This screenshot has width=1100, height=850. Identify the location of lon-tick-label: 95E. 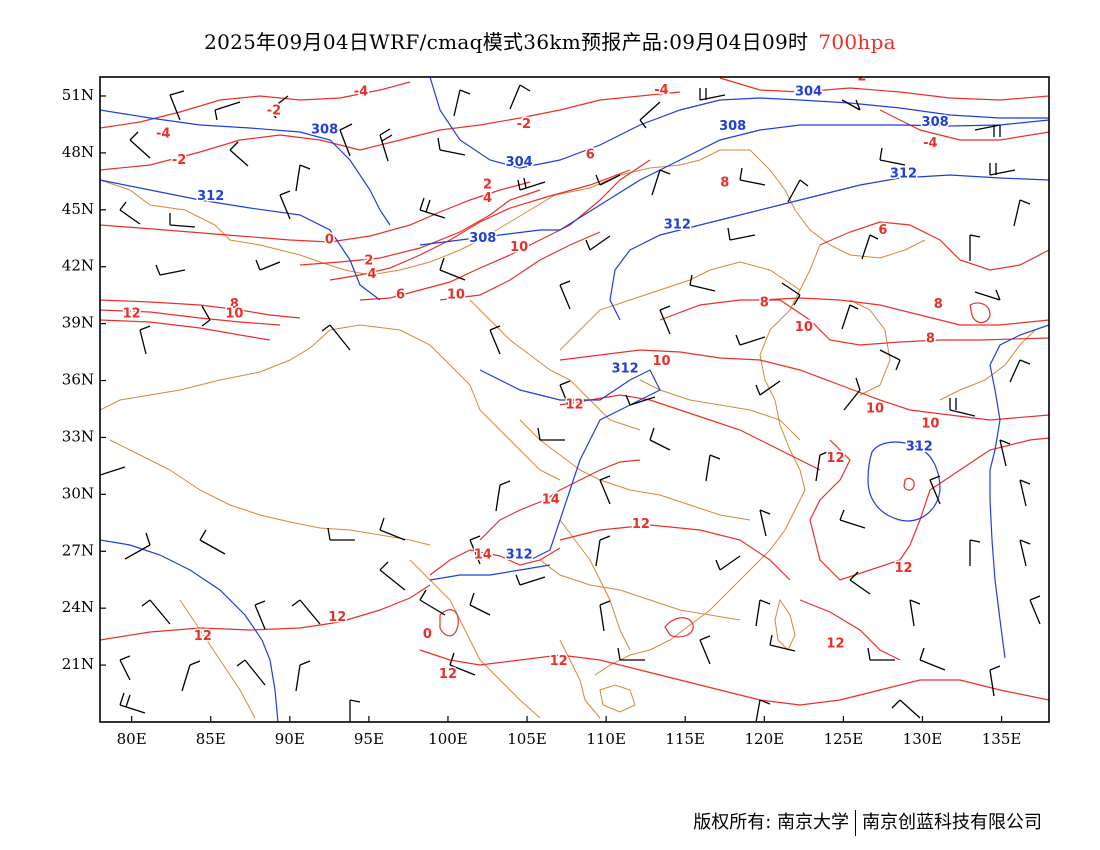
(369, 739).